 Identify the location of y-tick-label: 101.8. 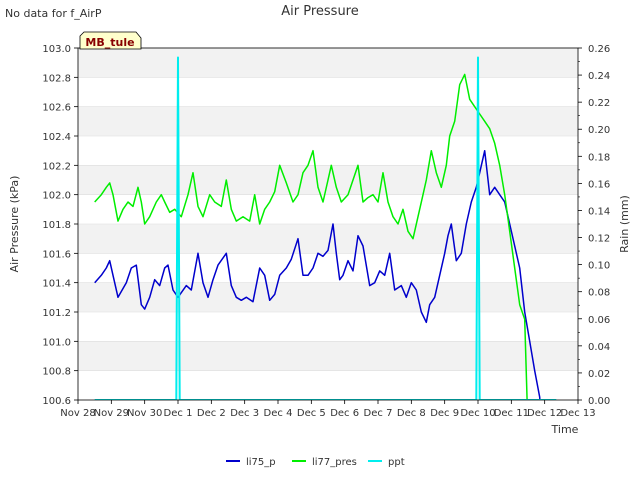
(56, 225).